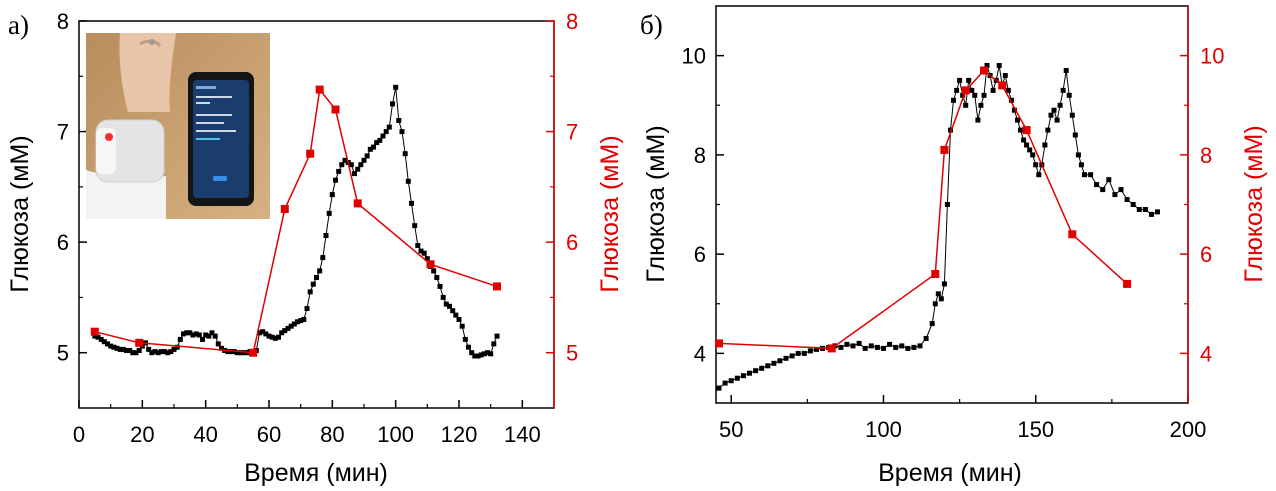 The image size is (1276, 491). I want to click on x-tick-label: 100, so click(395, 434).